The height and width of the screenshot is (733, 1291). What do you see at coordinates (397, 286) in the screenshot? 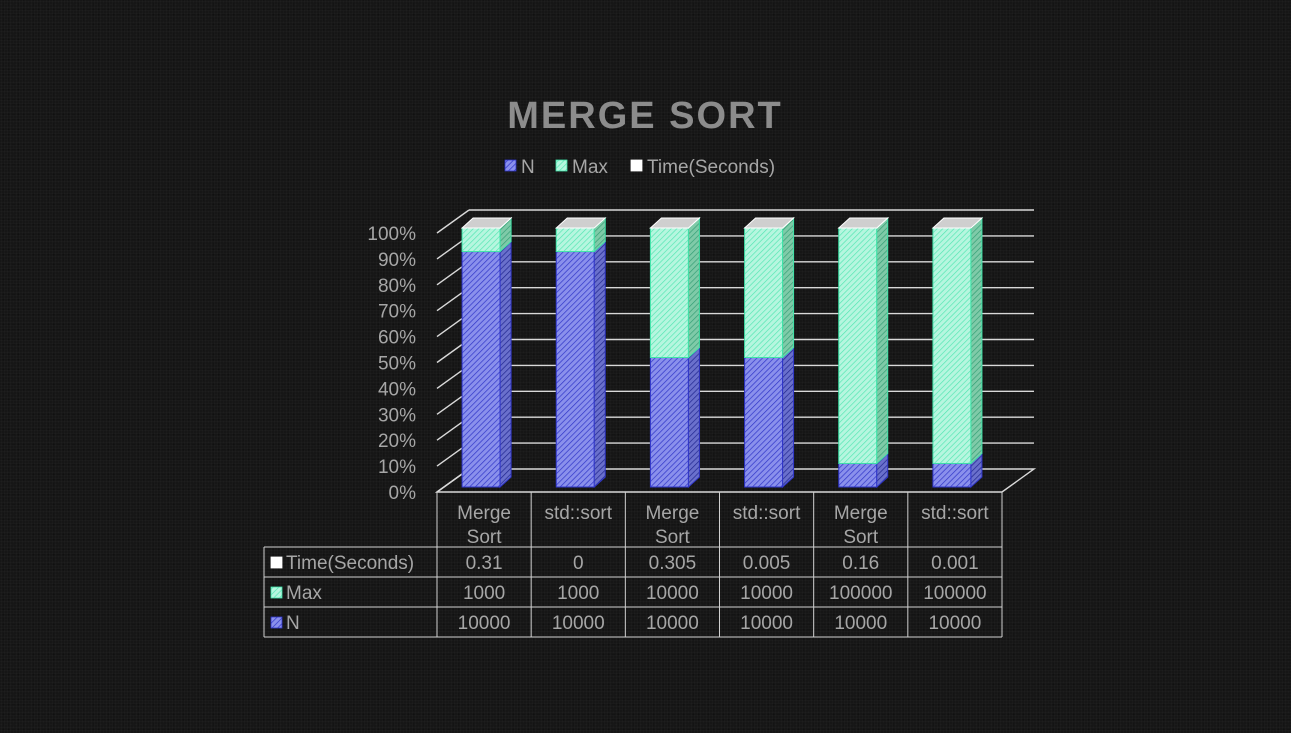
I see `y-tick-label: 80%` at bounding box center [397, 286].